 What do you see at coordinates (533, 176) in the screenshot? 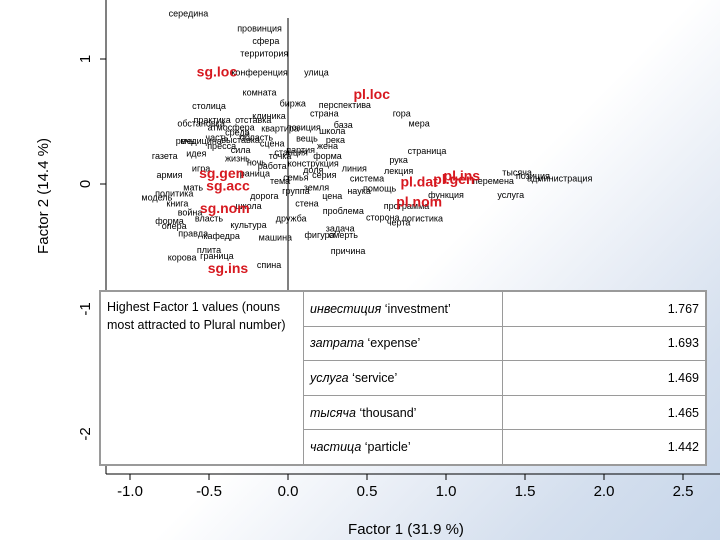
I see `noun-label: позиция` at bounding box center [533, 176].